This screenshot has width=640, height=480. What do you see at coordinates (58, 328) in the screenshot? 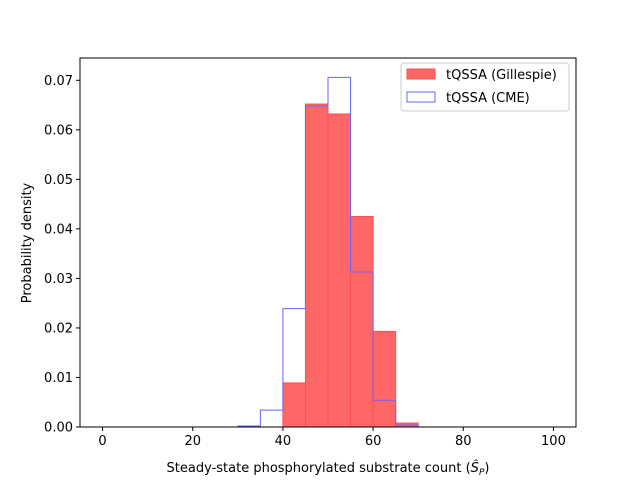
I see `y-tick-label: 0.02` at bounding box center [58, 328].